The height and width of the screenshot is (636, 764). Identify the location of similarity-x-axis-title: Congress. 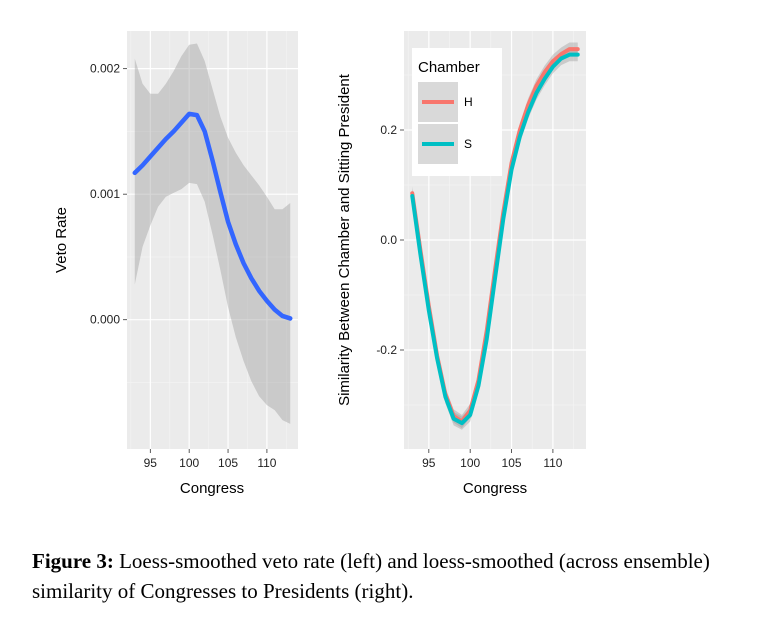
(495, 488).